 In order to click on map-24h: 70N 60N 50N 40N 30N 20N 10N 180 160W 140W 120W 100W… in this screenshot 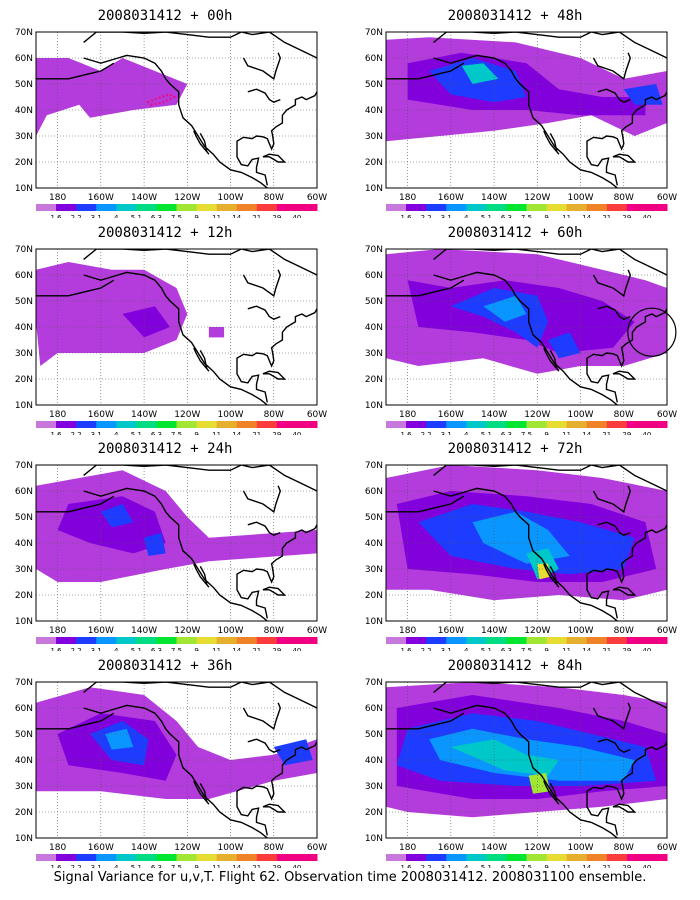, I will do `click(171, 556)`.